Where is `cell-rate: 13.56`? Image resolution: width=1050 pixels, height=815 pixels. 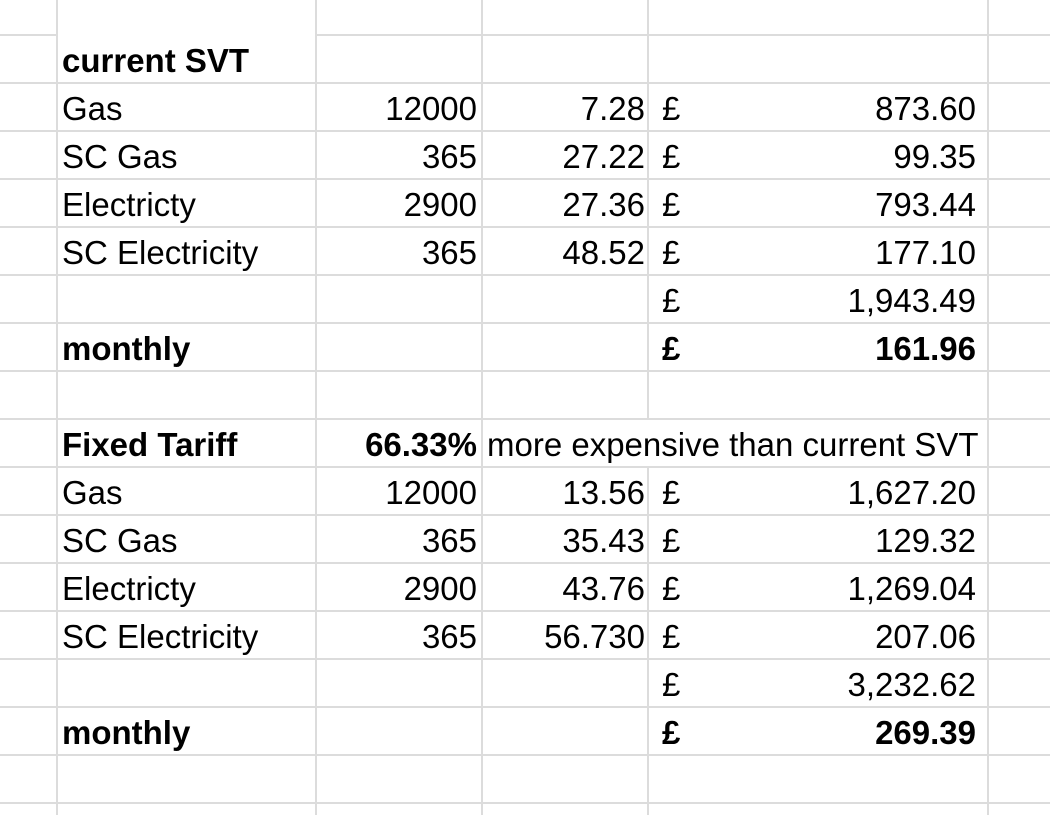 cell-rate: 13.56 is located at coordinates (603, 492).